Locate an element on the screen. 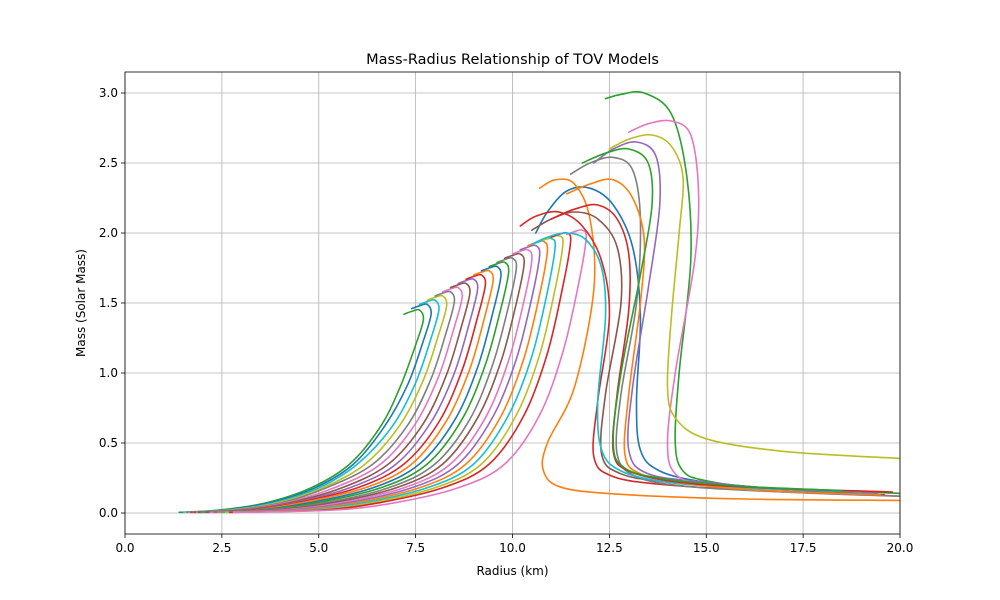 The image size is (1000, 600). y-tick-label: 3.0 is located at coordinates (108, 93).